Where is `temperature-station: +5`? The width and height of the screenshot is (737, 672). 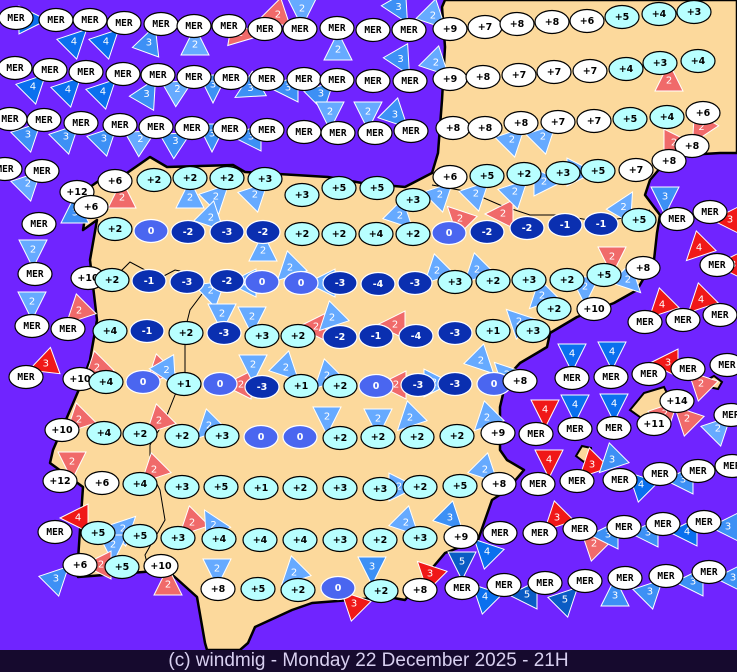 temperature-station: +5 is located at coordinates (122, 567).